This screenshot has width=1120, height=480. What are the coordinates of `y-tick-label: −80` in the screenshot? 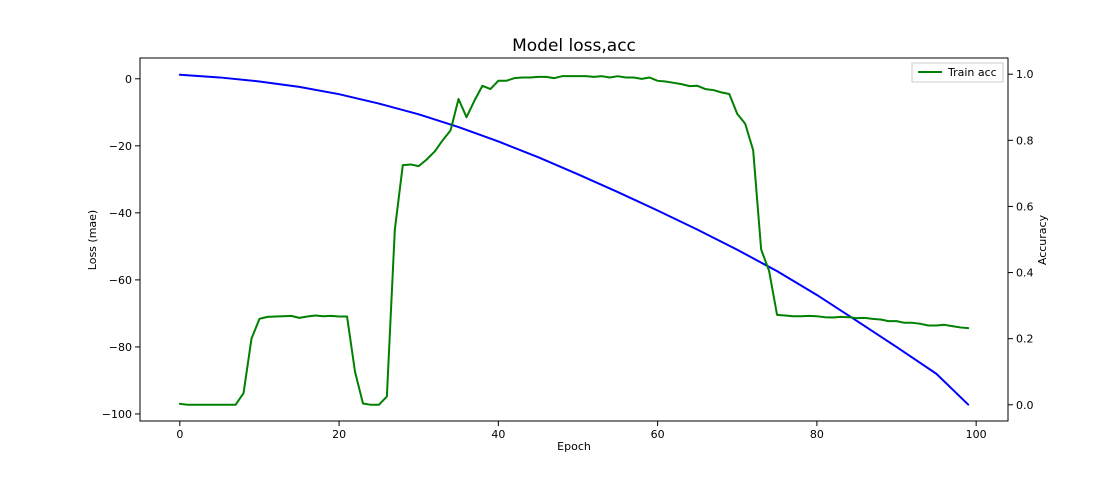 It's located at (120, 347).